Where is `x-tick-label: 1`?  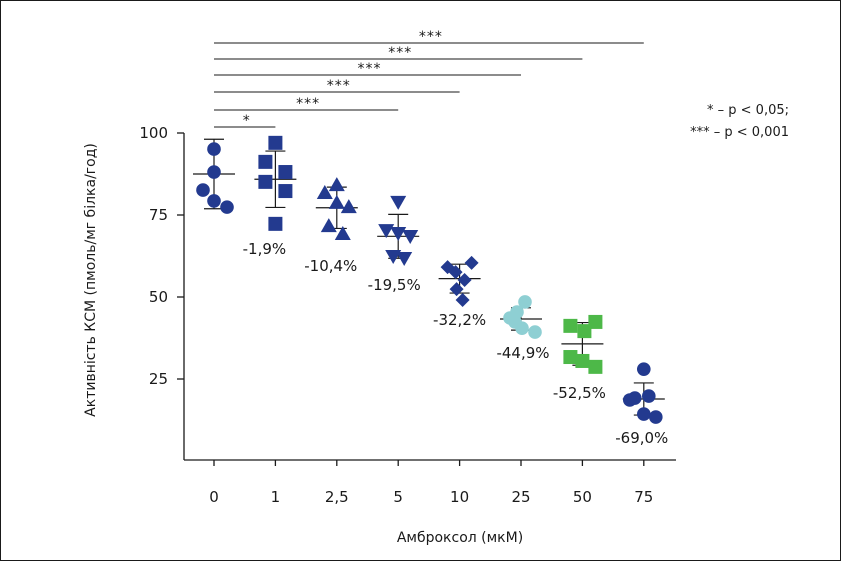
x-tick-label: 1 is located at coordinates (276, 497).